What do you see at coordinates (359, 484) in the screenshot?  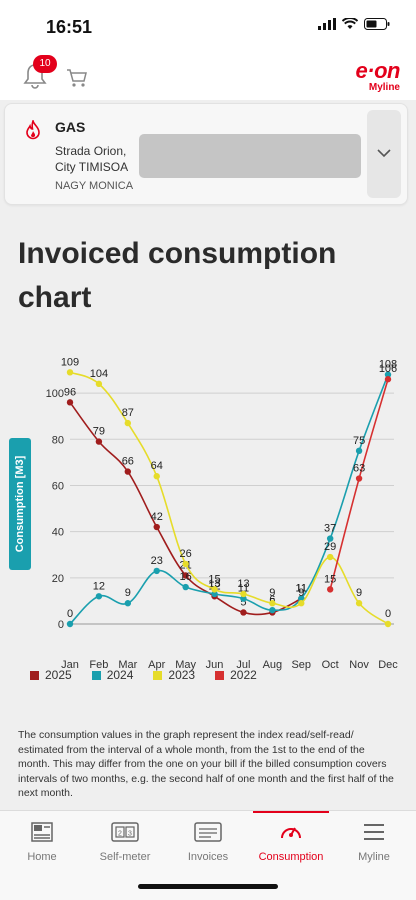 I see `series-line-2022` at bounding box center [359, 484].